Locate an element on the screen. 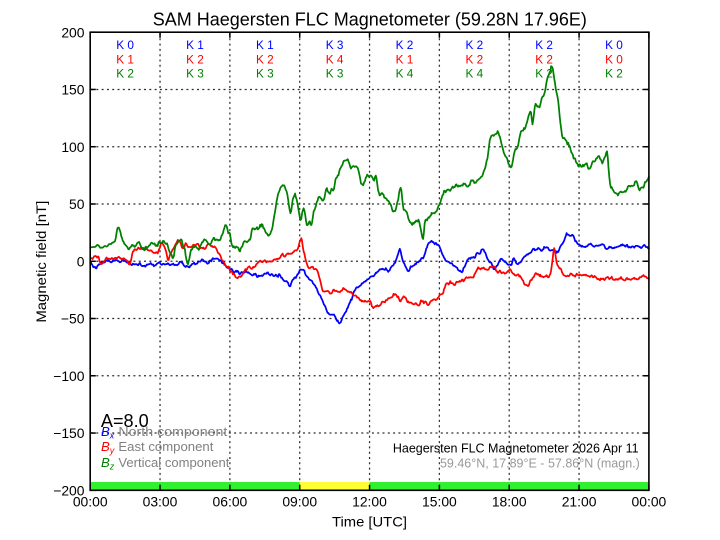 The height and width of the screenshot is (540, 720). svg-text: East component is located at coordinates (166, 447).